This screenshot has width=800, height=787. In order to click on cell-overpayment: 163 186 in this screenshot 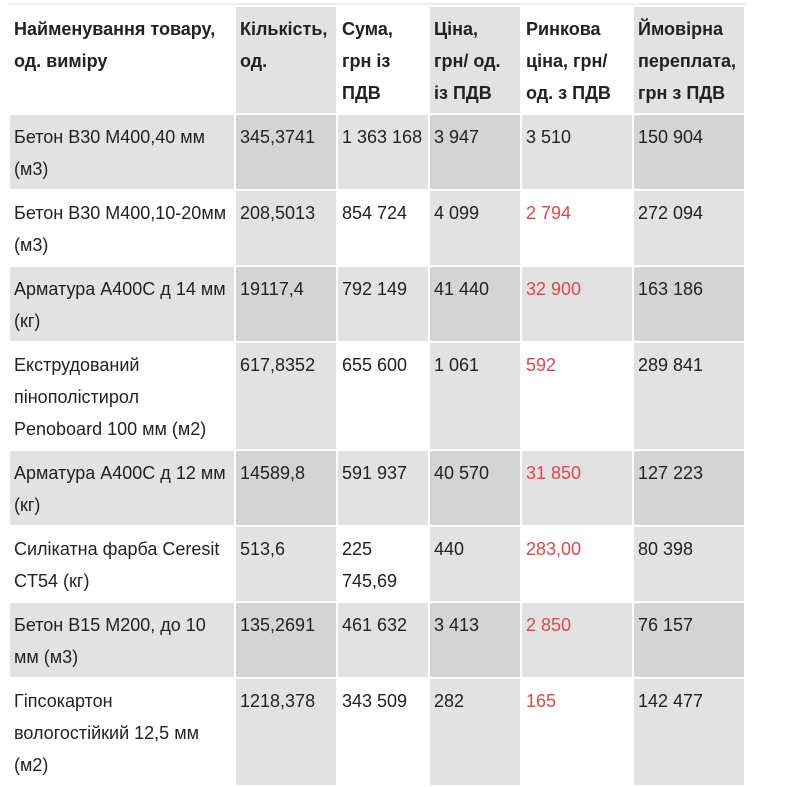, I will do `click(689, 304)`.